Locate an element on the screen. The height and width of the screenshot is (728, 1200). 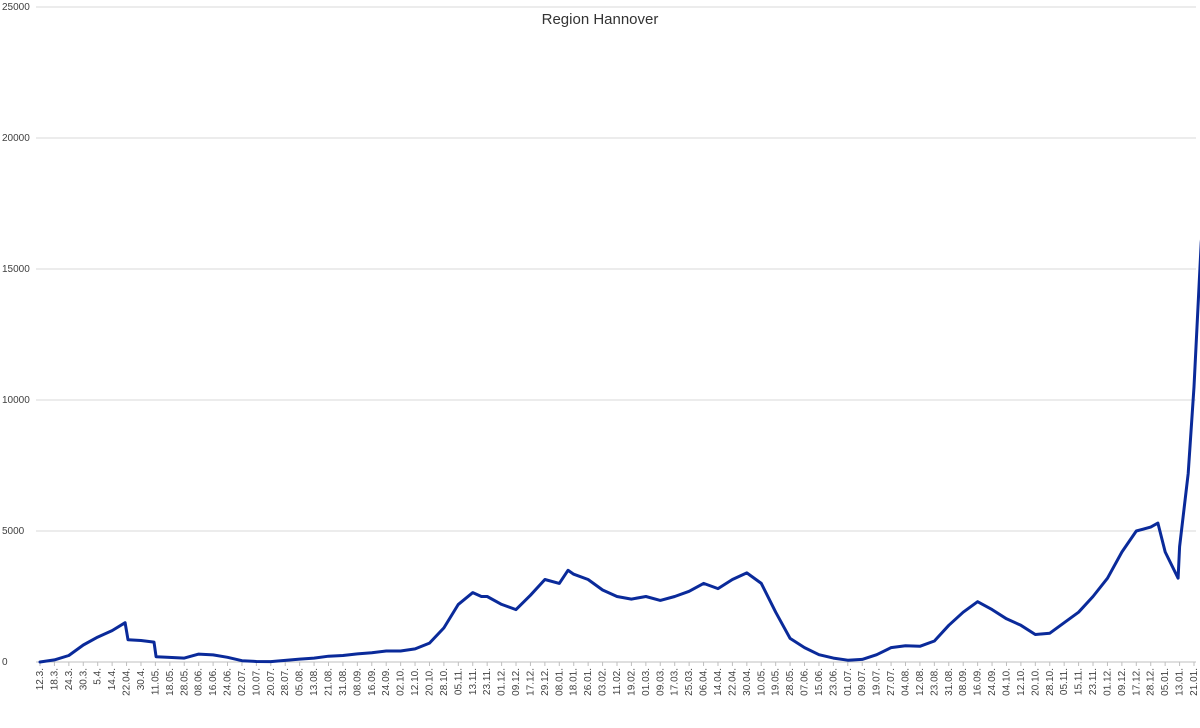
x-tick-label: 09.03. is located at coordinates (660, 682).